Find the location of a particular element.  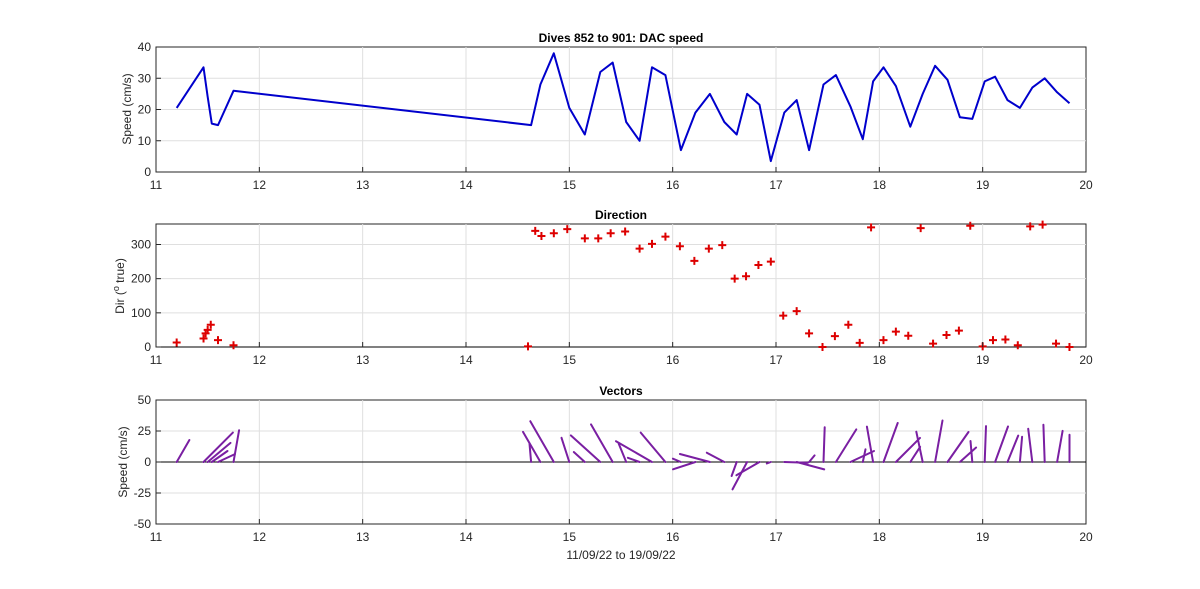

direction-y-axis-label: Dir (o true) is located at coordinates (119, 286).